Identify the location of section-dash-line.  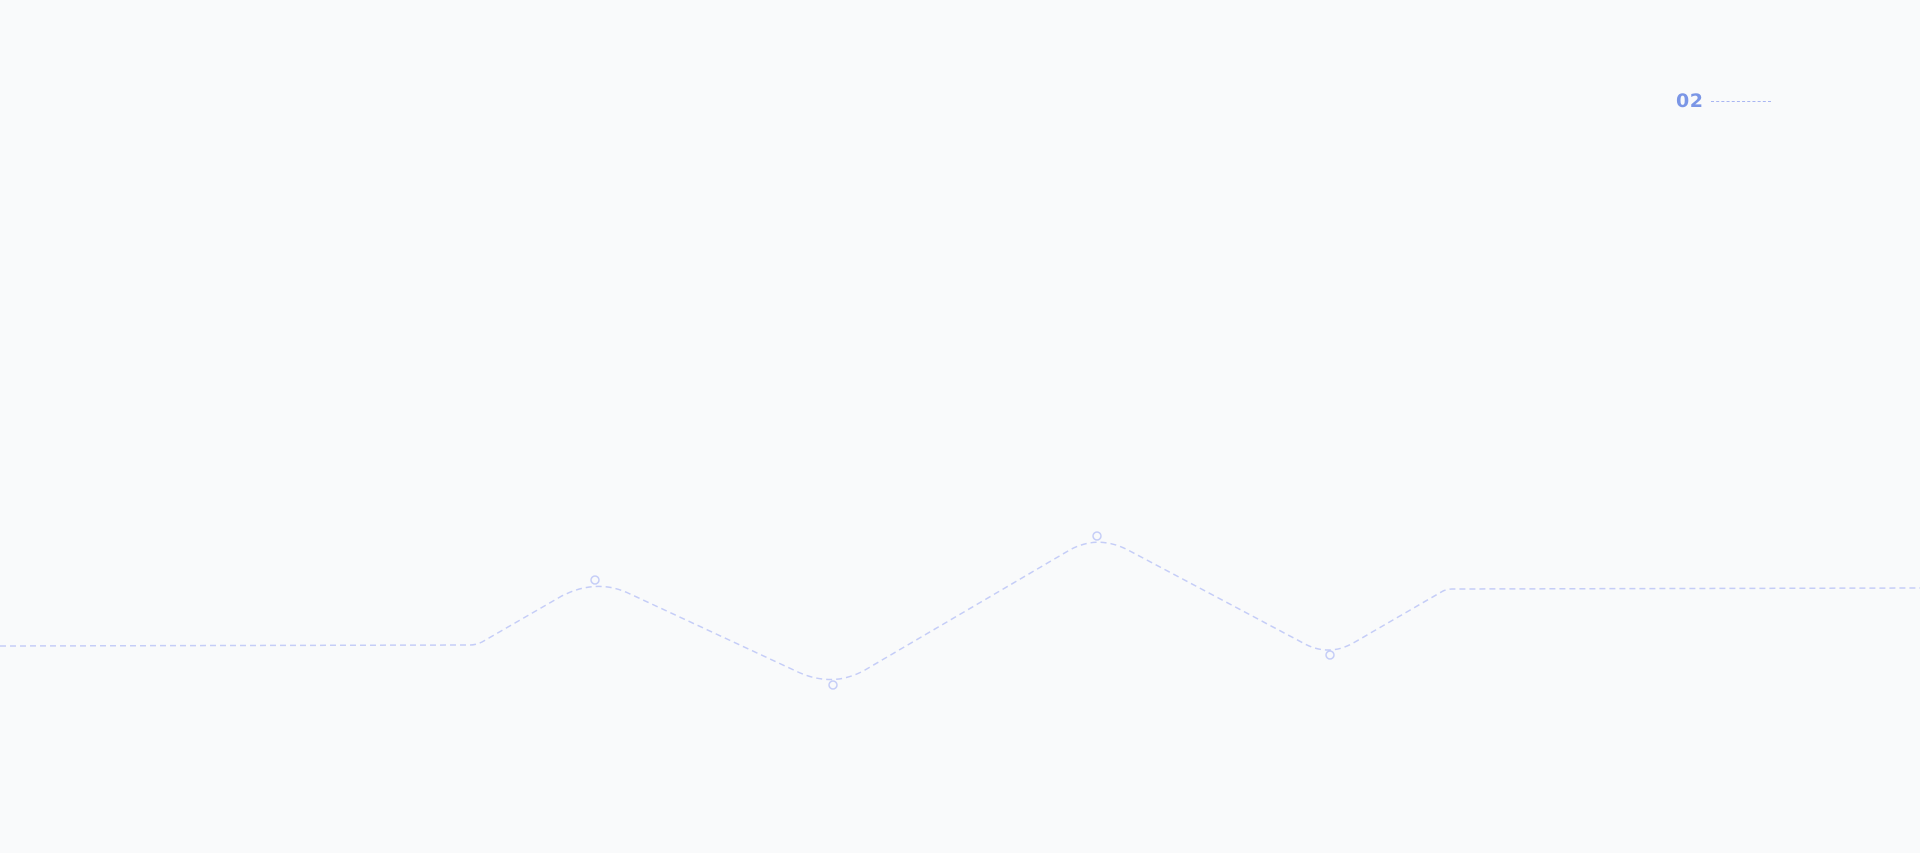
(1741, 101).